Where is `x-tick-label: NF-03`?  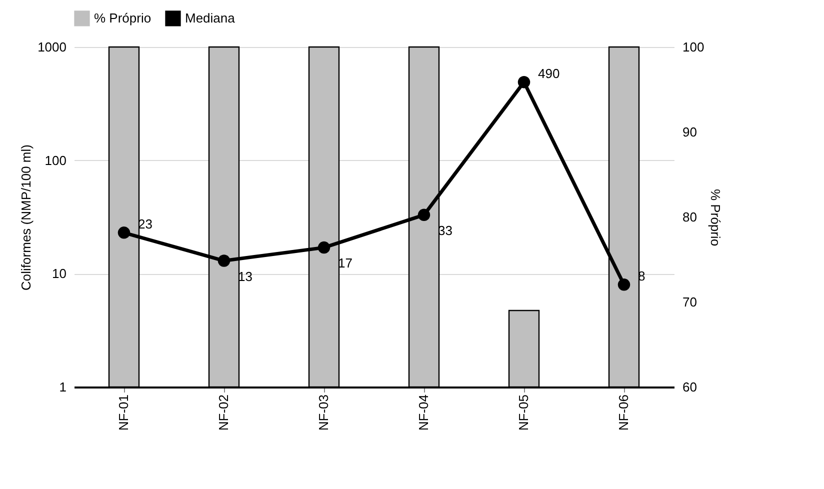 x-tick-label: NF-03 is located at coordinates (323, 412).